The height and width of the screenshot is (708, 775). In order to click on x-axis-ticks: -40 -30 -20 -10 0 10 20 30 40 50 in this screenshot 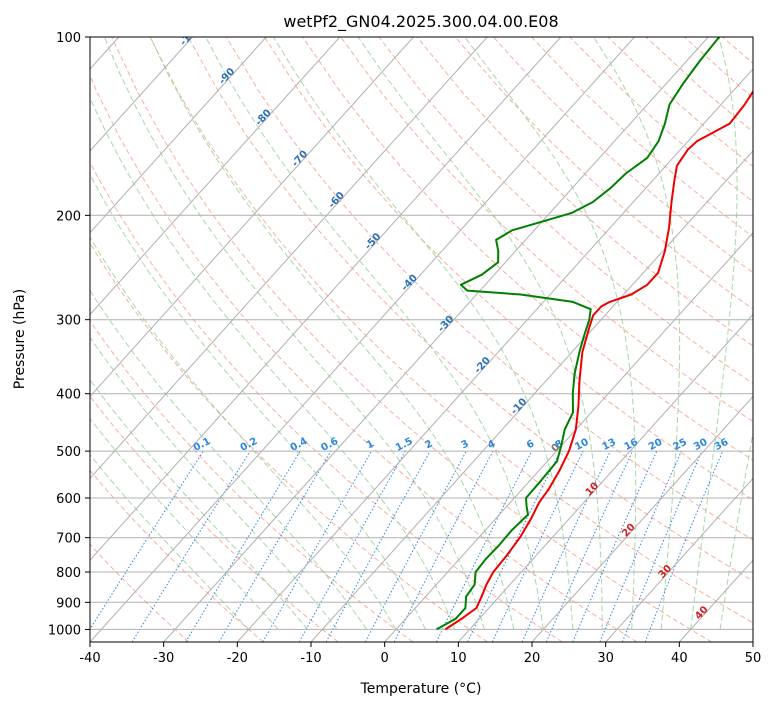, I will do `click(420, 654)`.